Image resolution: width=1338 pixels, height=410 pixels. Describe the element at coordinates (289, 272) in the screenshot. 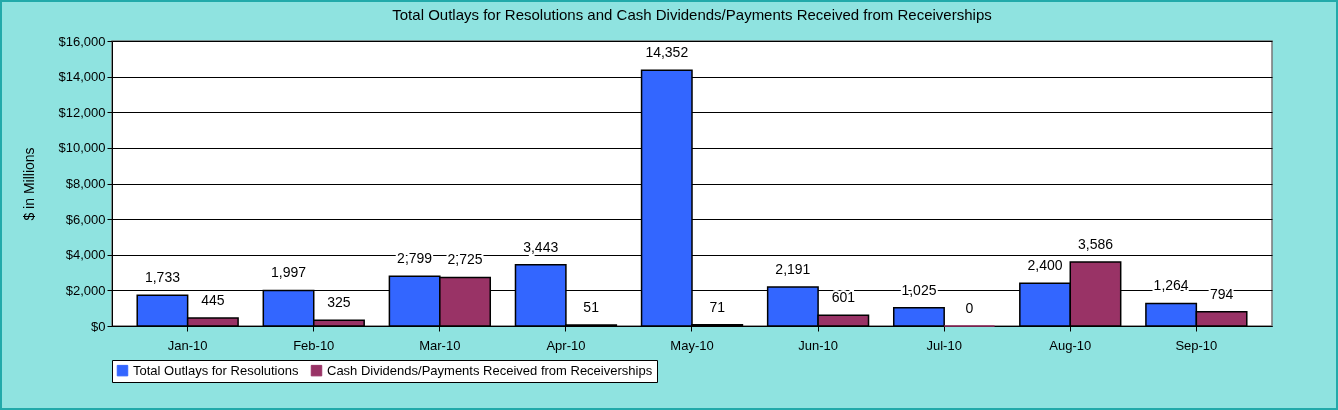

I see `data-label: 1,997` at that location.